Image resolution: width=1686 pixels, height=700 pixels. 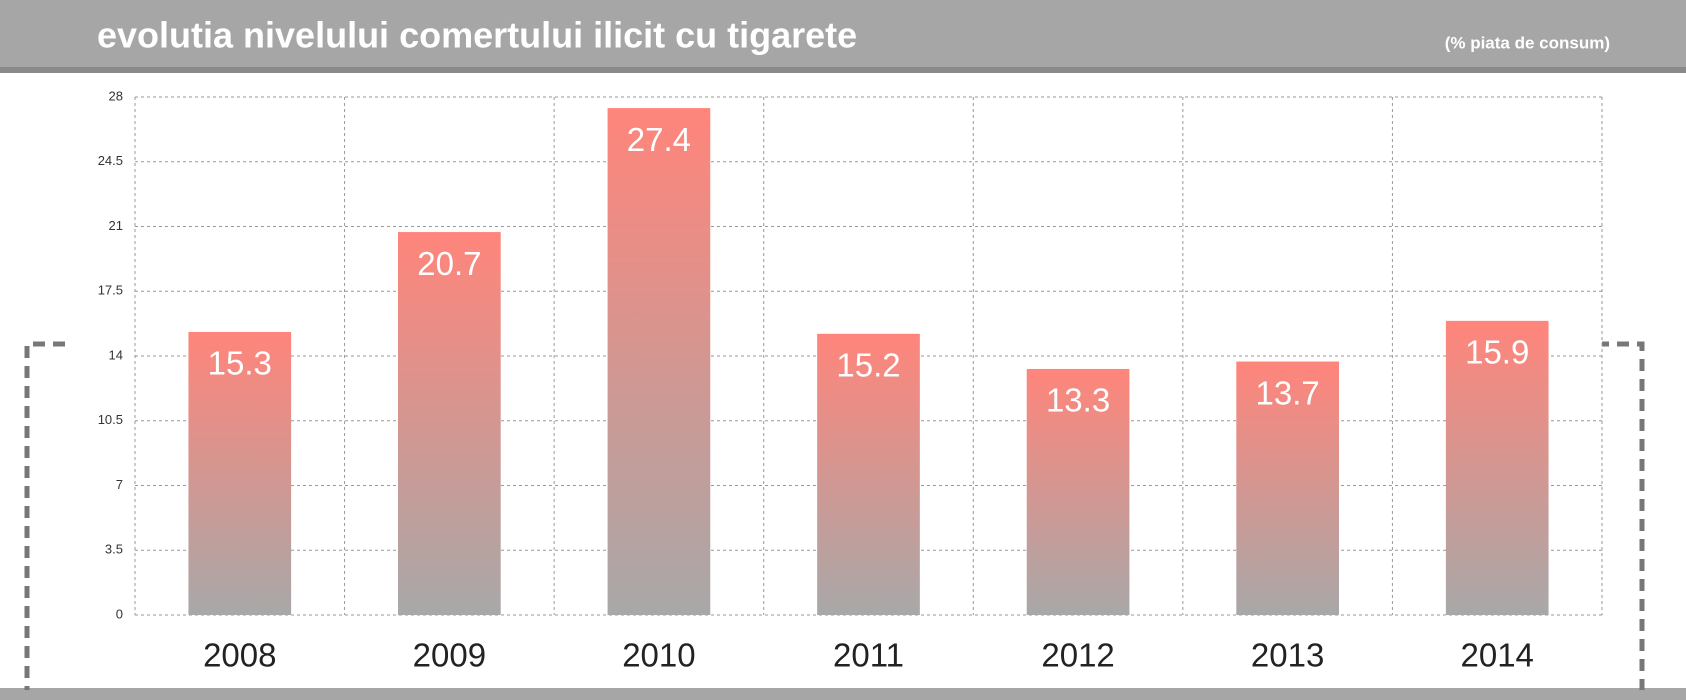 I want to click on y-tick-label: 10.5, so click(x=110, y=419).